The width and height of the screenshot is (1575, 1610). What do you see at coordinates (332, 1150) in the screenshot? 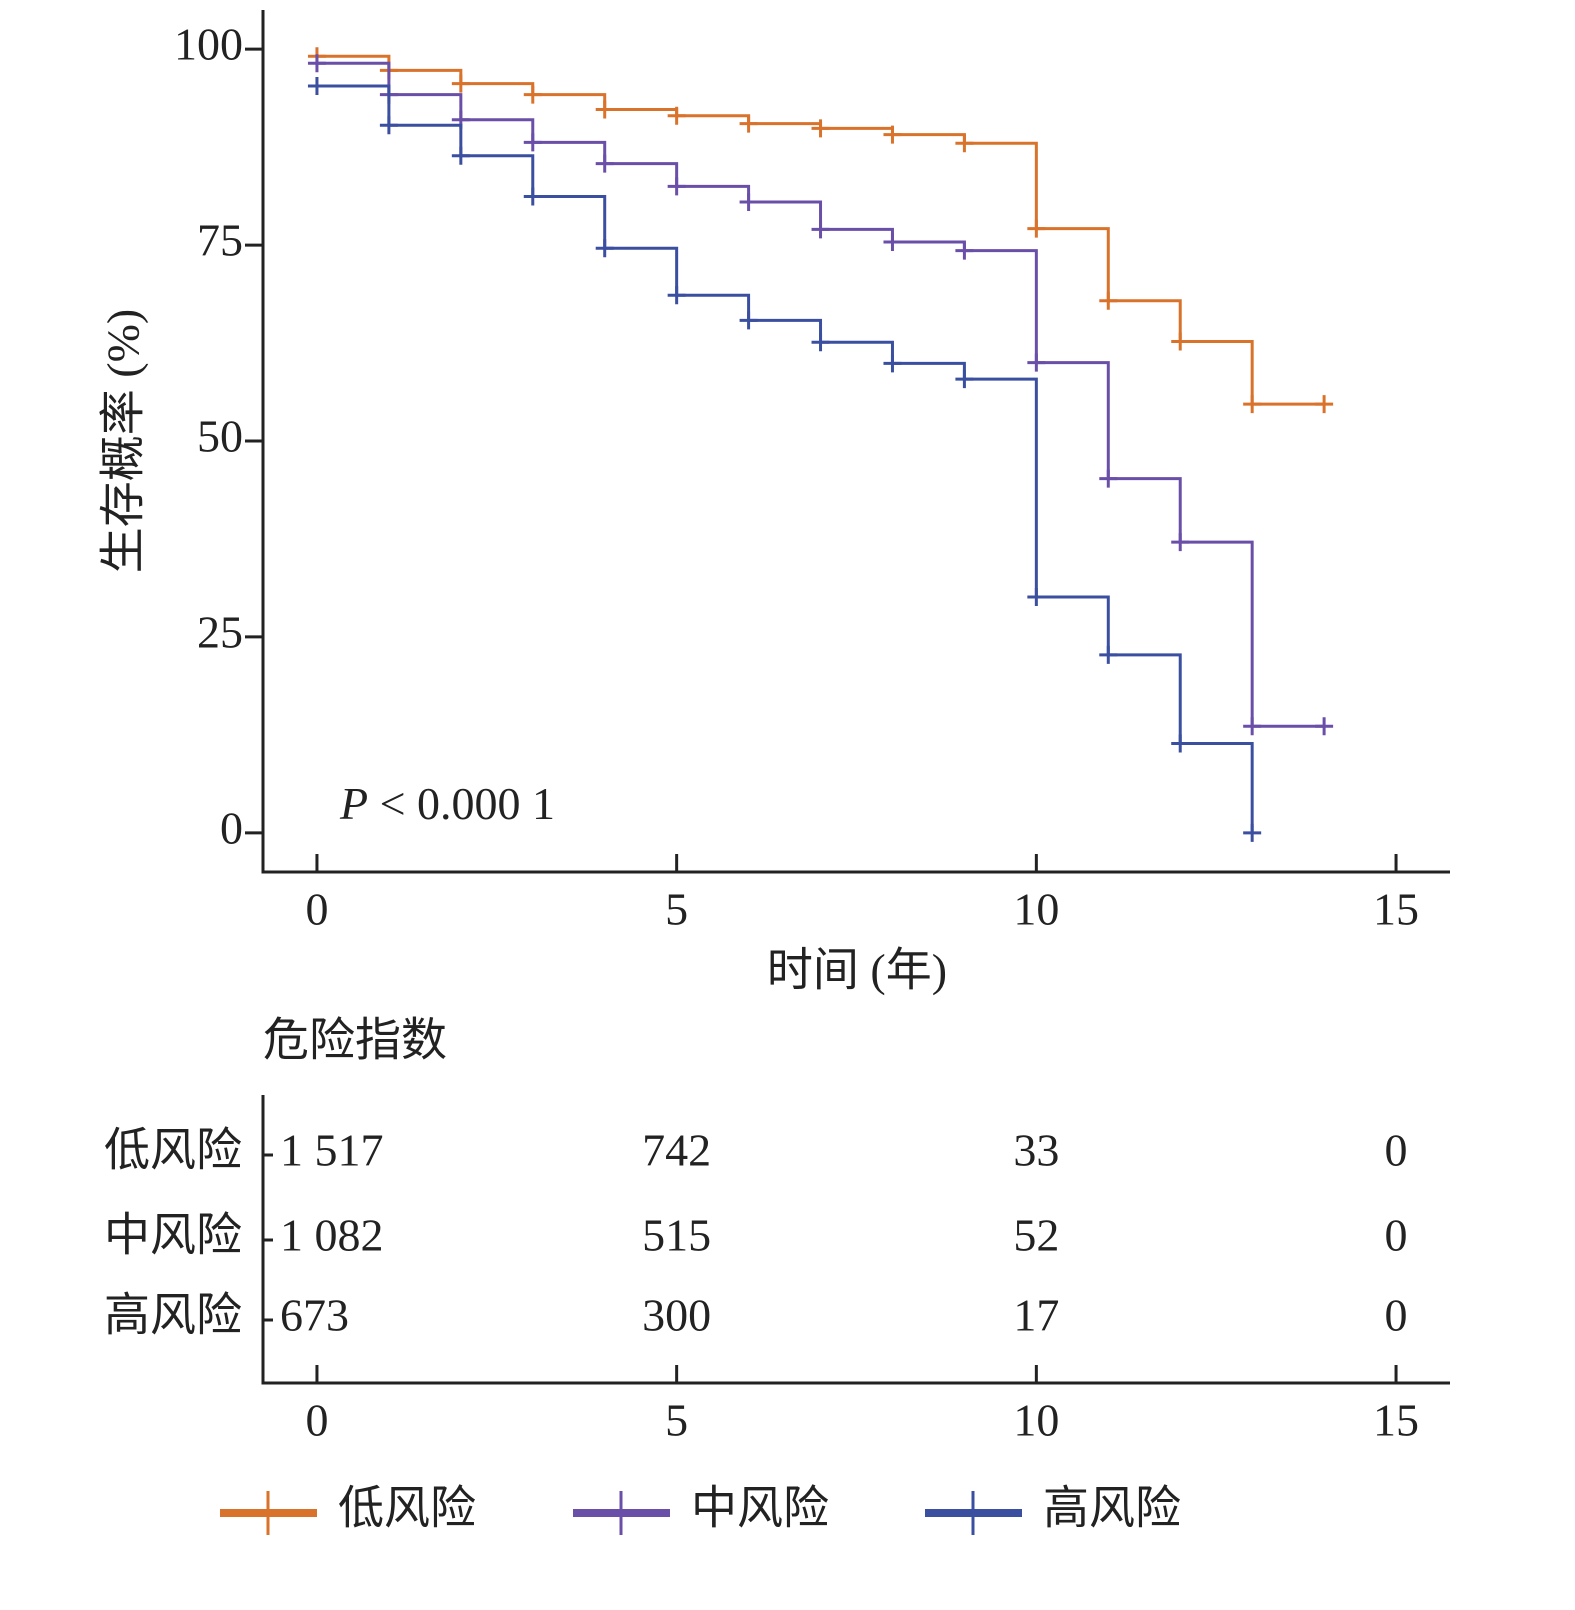
I see `risk-count: 1 517` at bounding box center [332, 1150].